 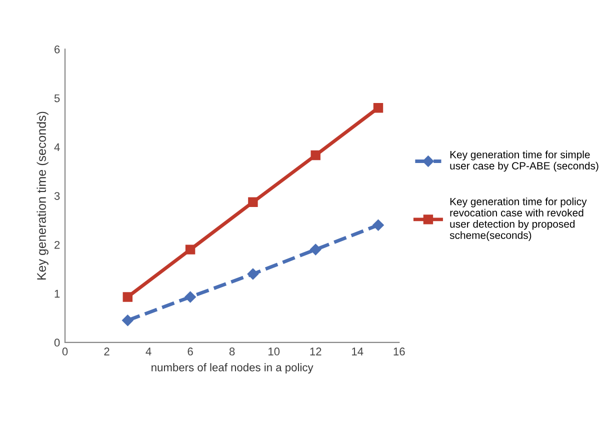 What do you see at coordinates (57, 147) in the screenshot?
I see `y-tick-label: 4` at bounding box center [57, 147].